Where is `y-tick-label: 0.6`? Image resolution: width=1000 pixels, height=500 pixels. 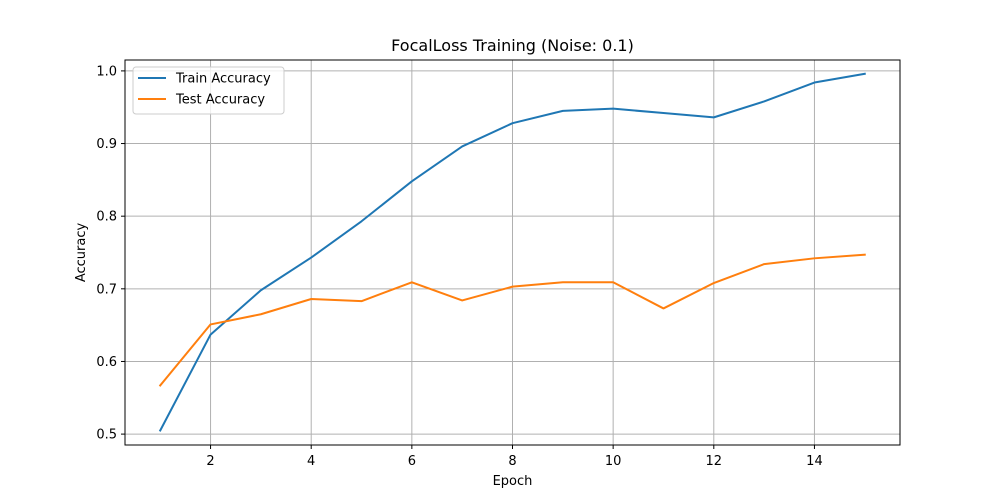 y-tick-label: 0.6 is located at coordinates (106, 362).